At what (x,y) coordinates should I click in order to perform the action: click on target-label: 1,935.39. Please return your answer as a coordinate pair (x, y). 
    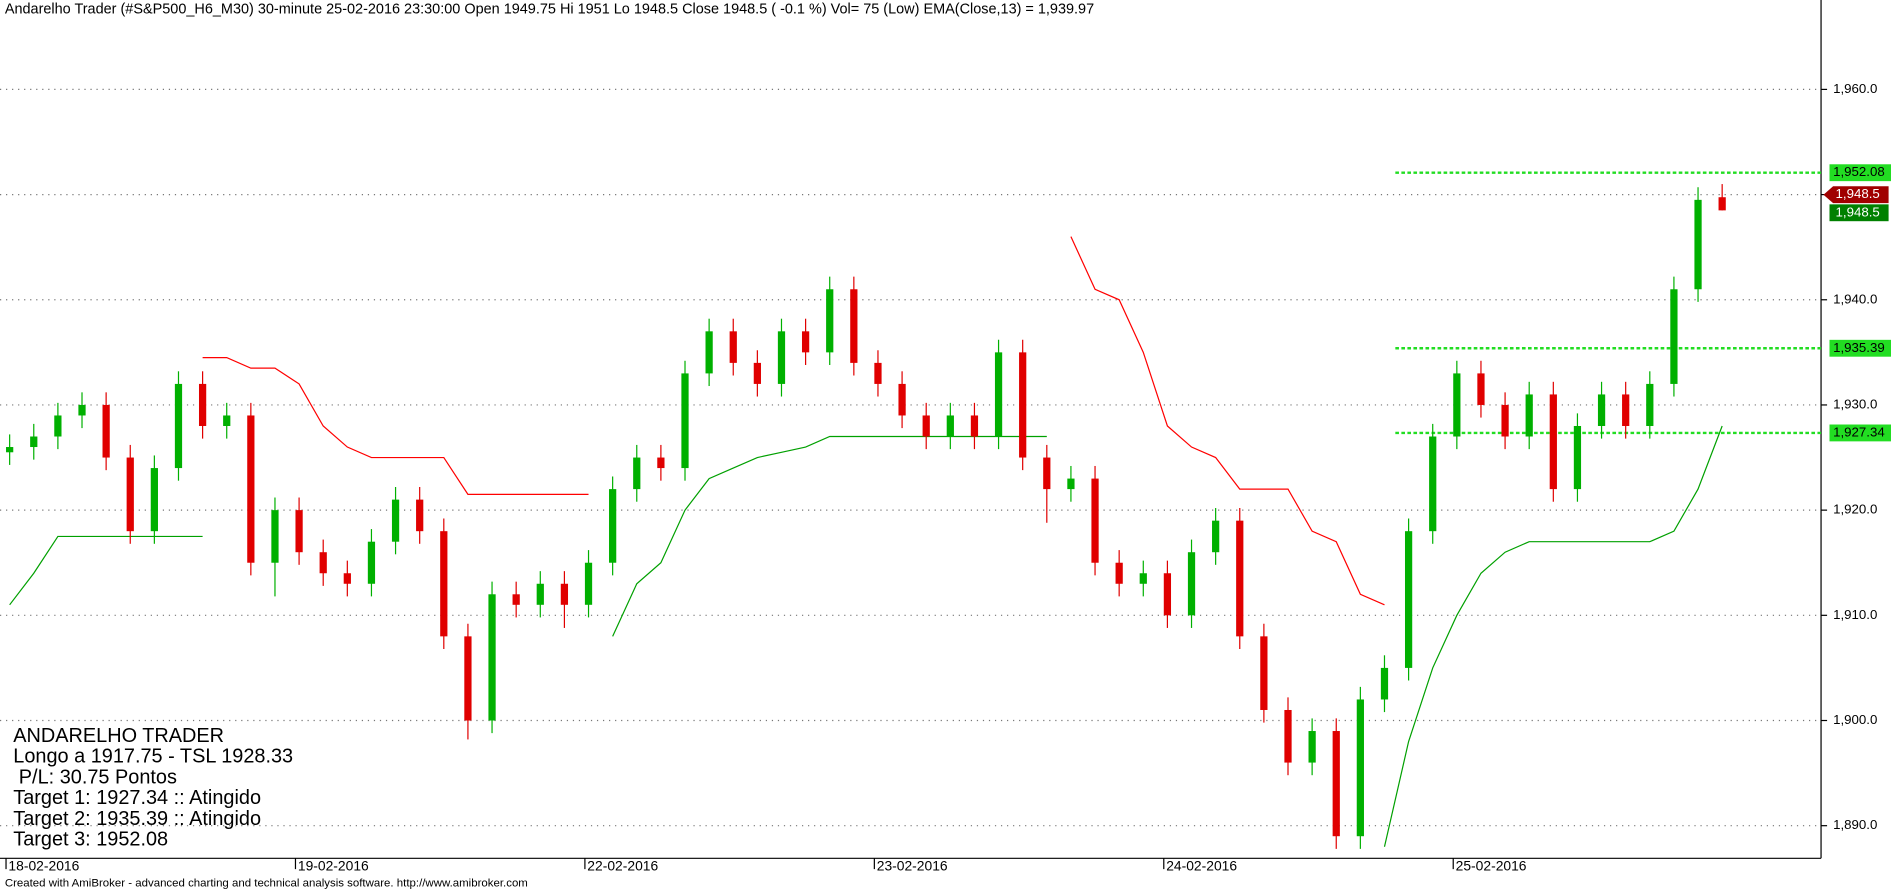
    Looking at the image, I should click on (1859, 347).